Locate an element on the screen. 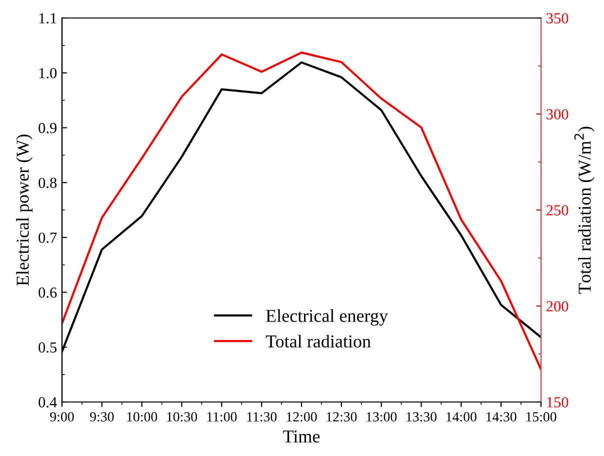 The height and width of the screenshot is (456, 604). x-tick-label: 12:30 is located at coordinates (341, 417).